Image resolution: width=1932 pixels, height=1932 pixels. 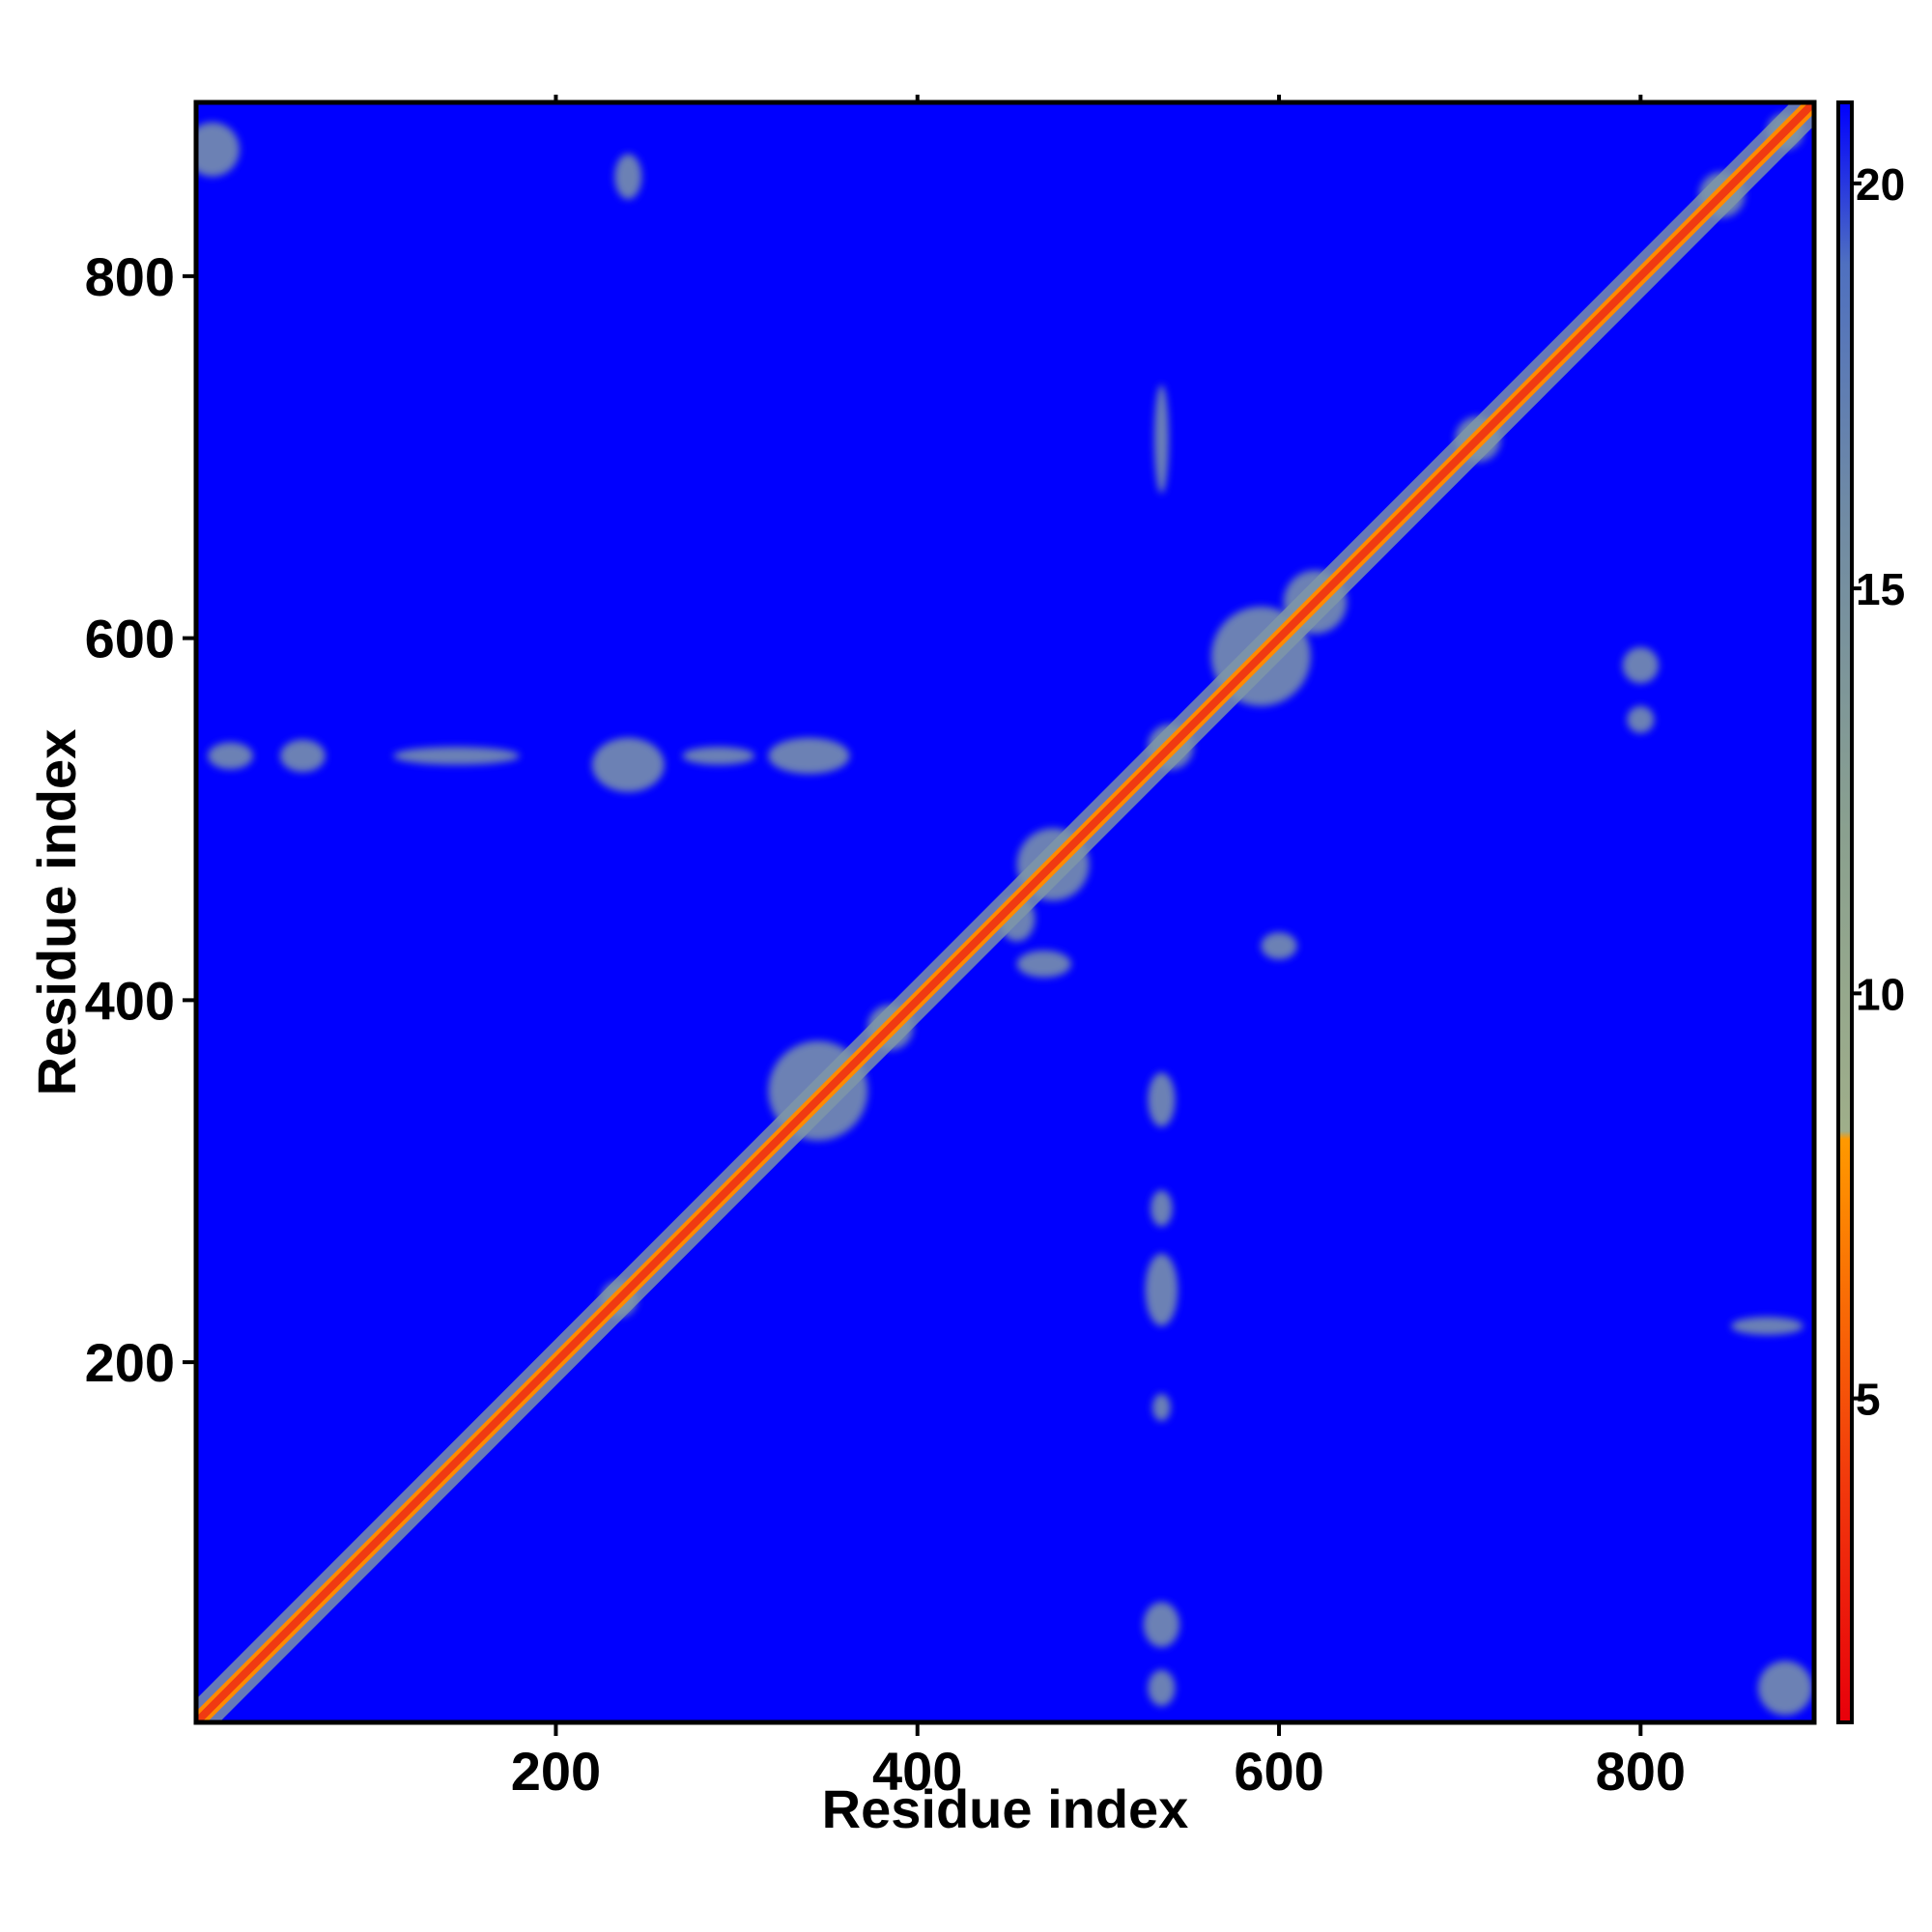 What do you see at coordinates (1878, 792) in the screenshot?
I see `colorbar-ticks: 5 10 15 20` at bounding box center [1878, 792].